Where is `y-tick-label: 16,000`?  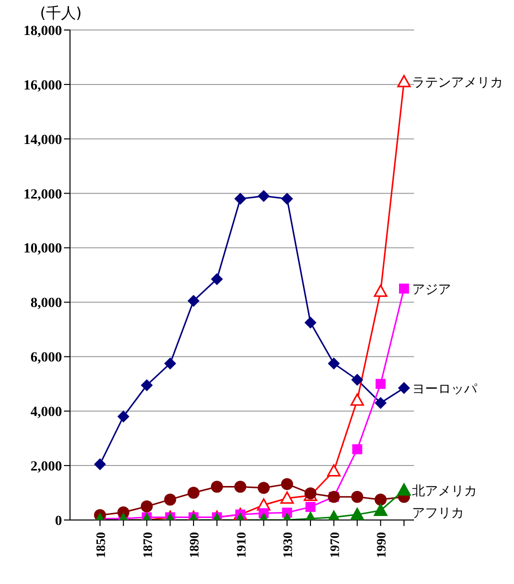 y-tick-label: 16,000 is located at coordinates (43, 86).